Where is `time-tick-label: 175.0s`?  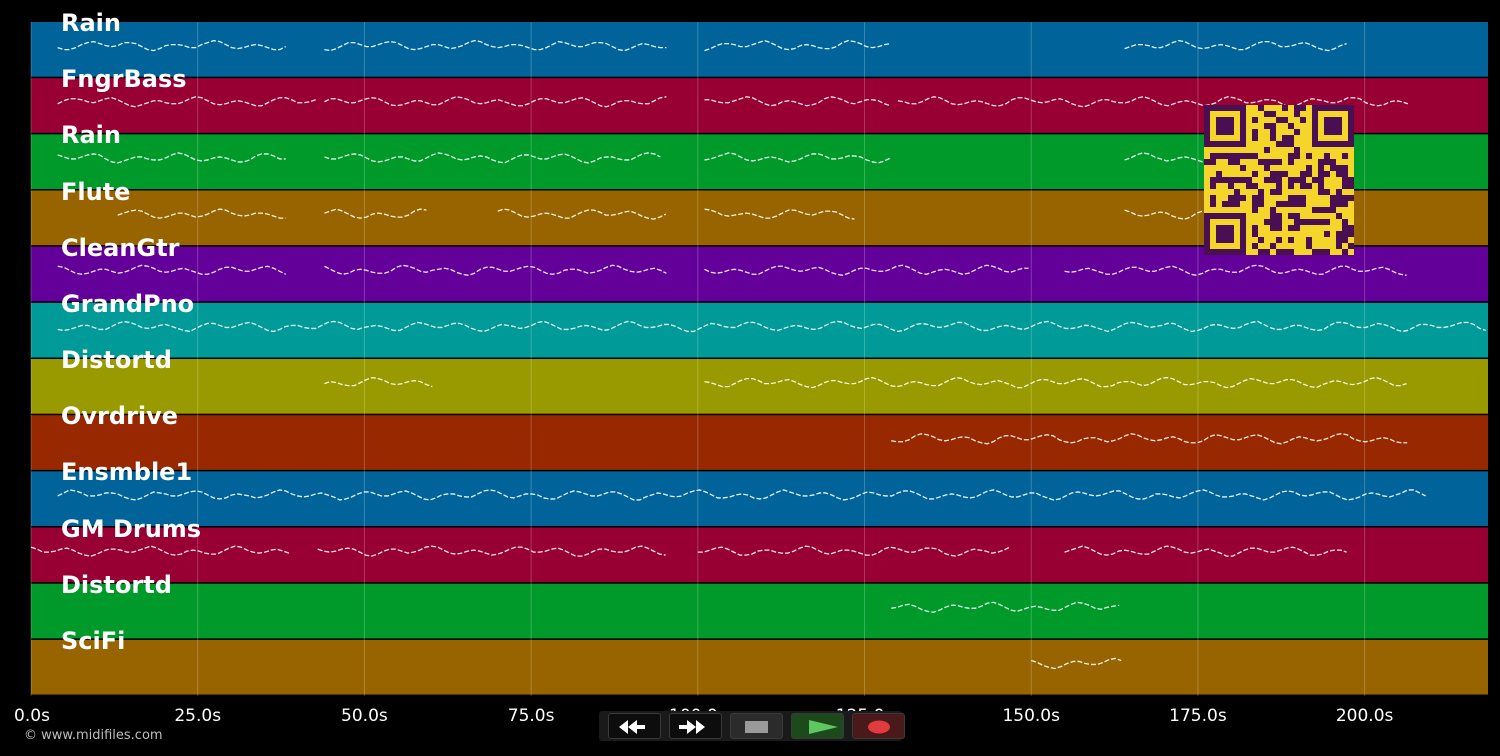 time-tick-label: 175.0s is located at coordinates (1198, 716).